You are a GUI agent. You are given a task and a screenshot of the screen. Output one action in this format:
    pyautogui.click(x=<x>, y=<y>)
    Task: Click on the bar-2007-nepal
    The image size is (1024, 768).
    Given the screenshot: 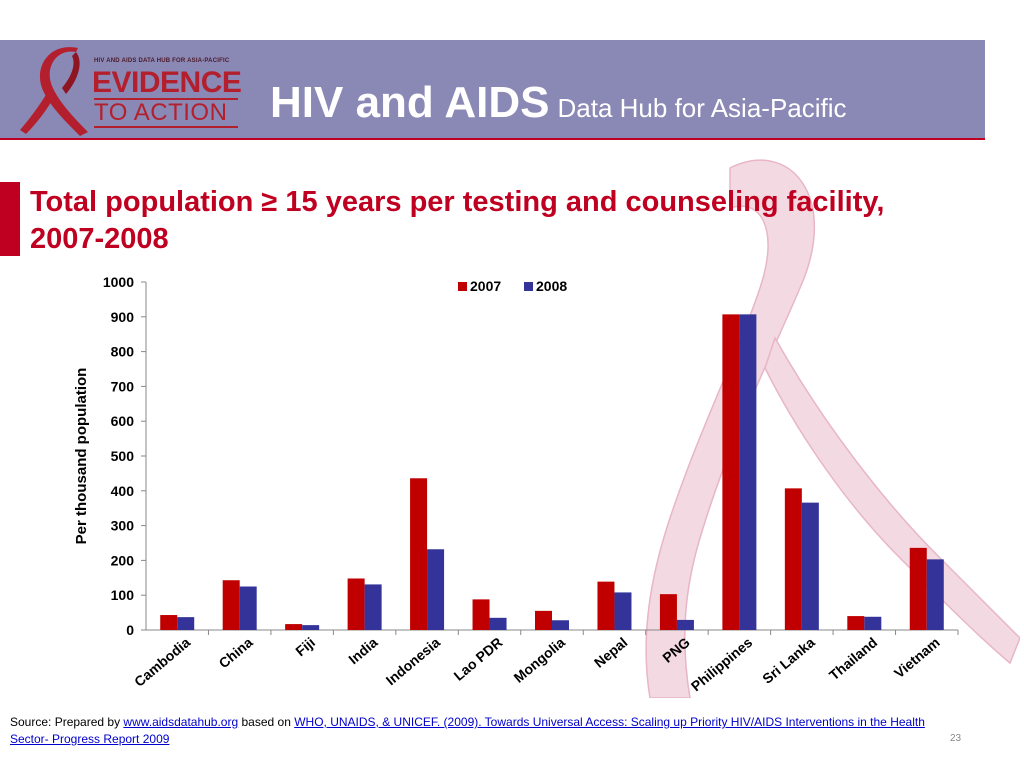 What is the action you would take?
    pyautogui.click(x=606, y=605)
    